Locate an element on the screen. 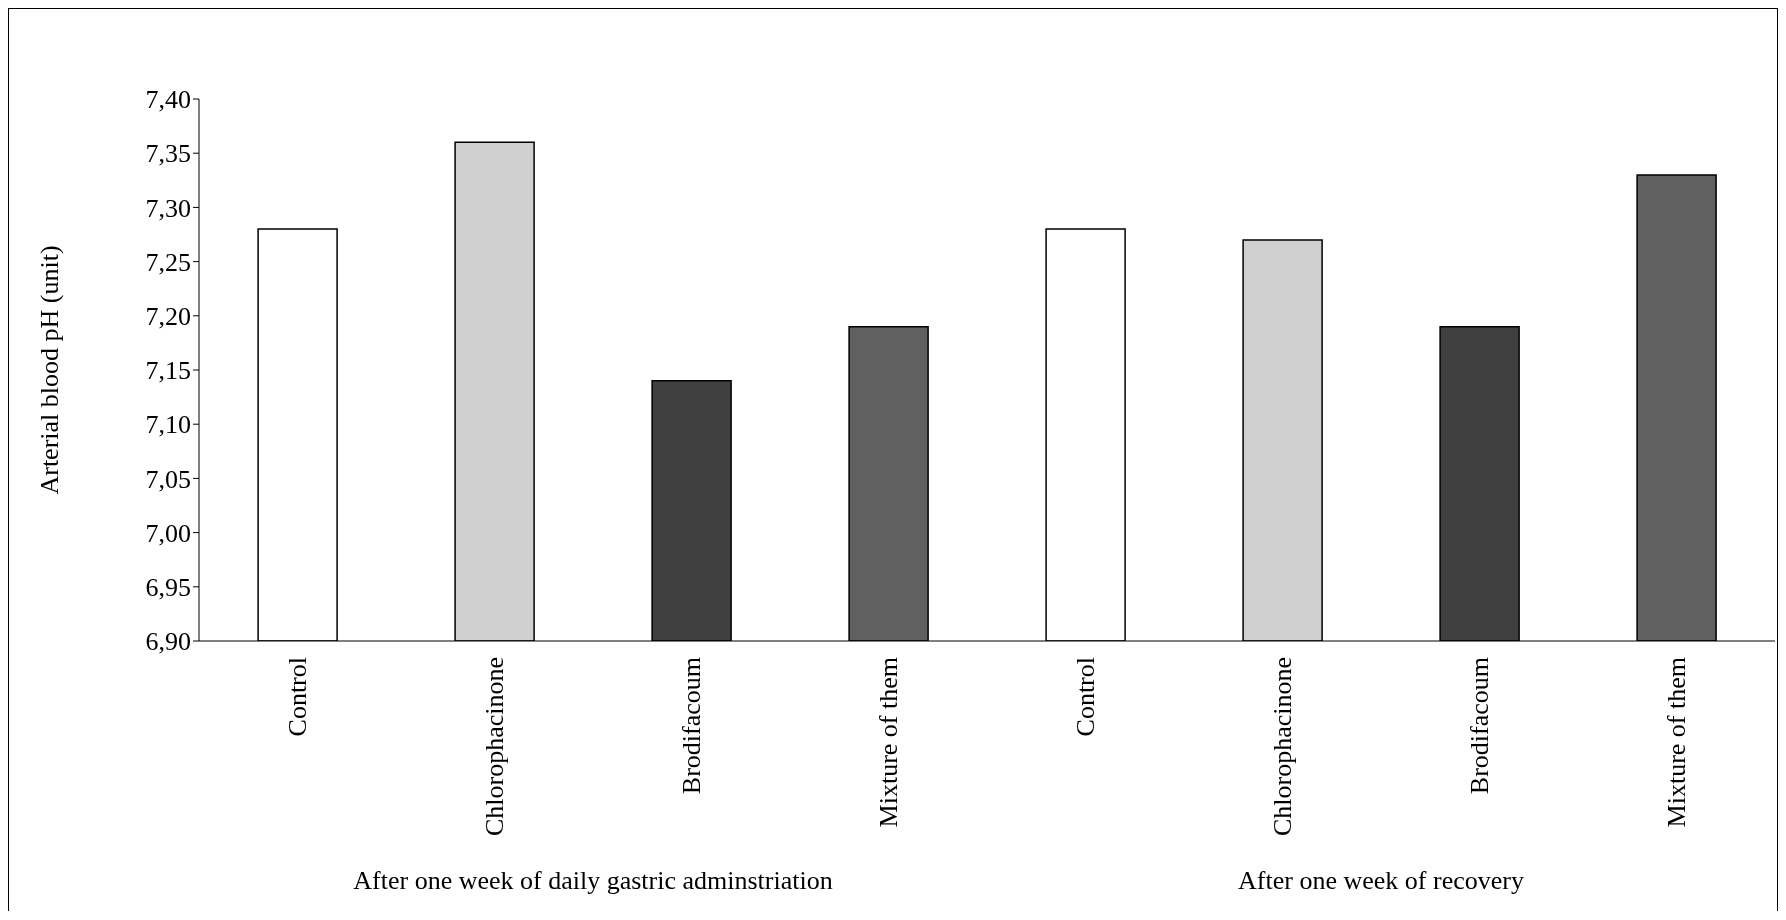  y-tick-label: 7,05 is located at coordinates (168, 479).